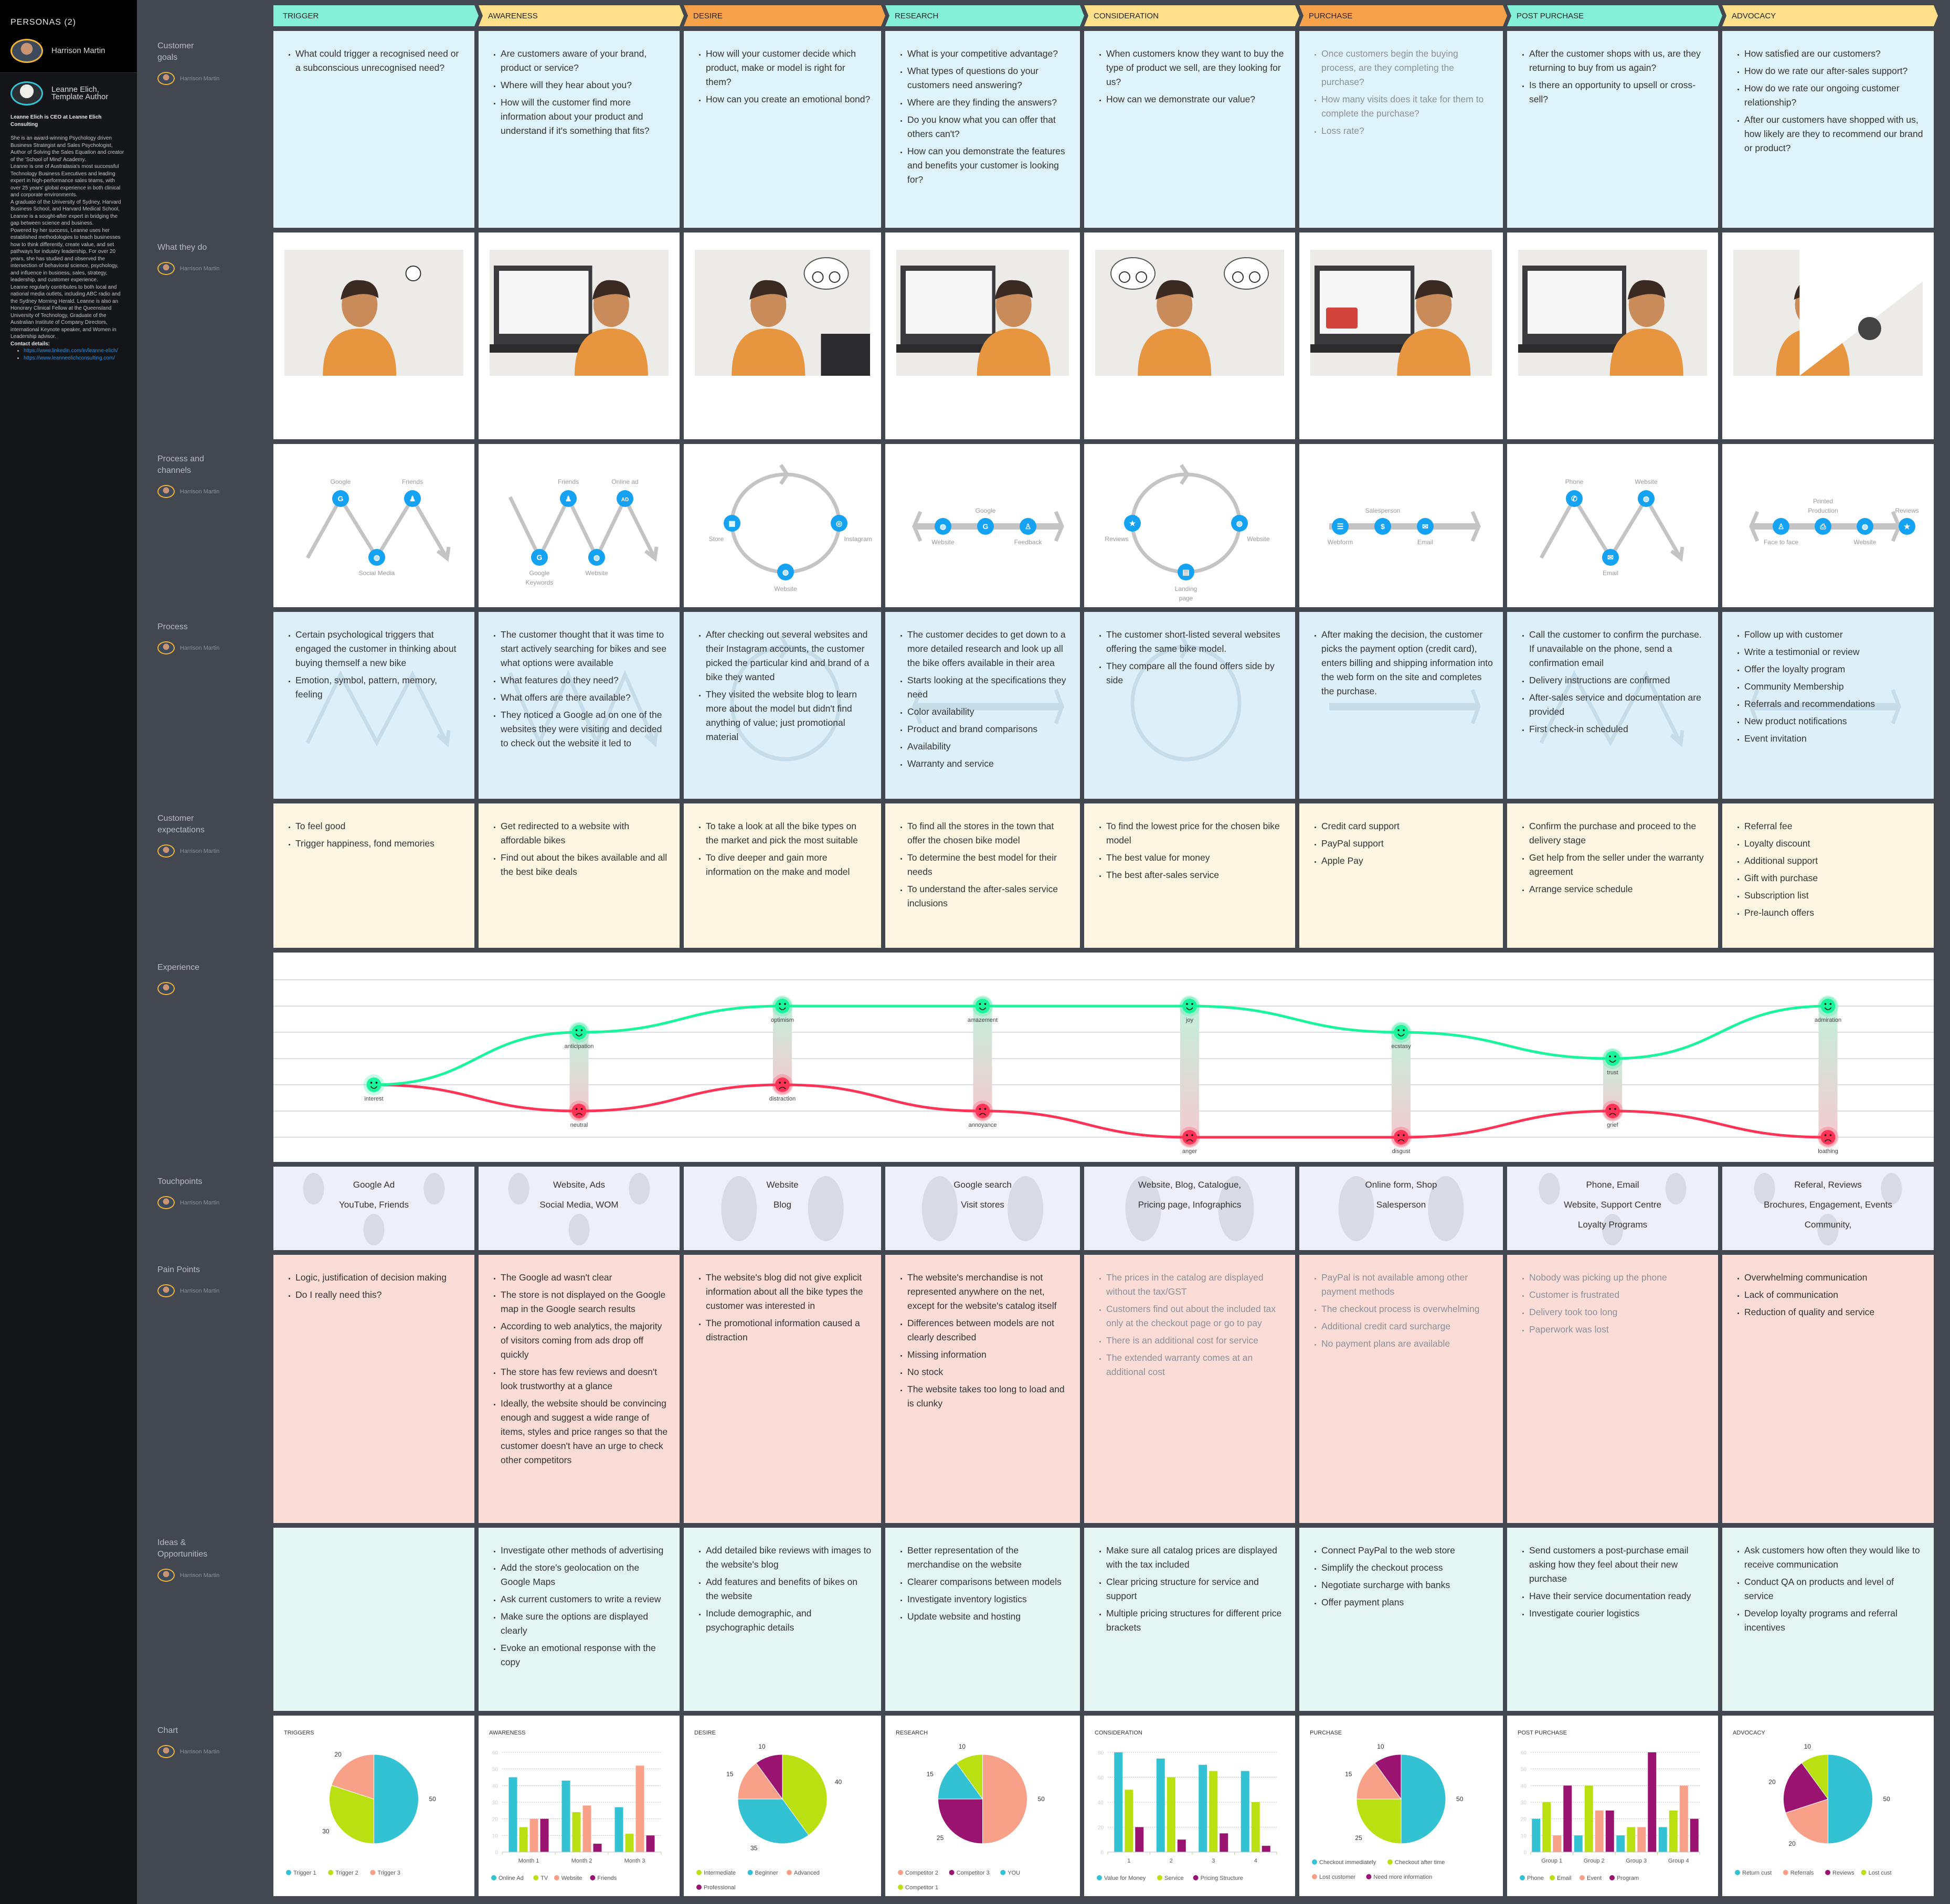 This screenshot has height=1904, width=1950. What do you see at coordinates (1121, 1878) in the screenshot?
I see `legend-item: Value for Money` at bounding box center [1121, 1878].